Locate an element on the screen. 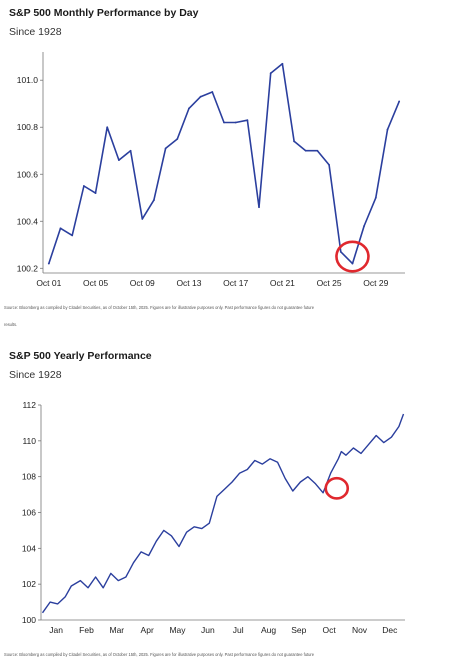 The image size is (451, 667). chart2-x-tick-label: Jun is located at coordinates (208, 630).